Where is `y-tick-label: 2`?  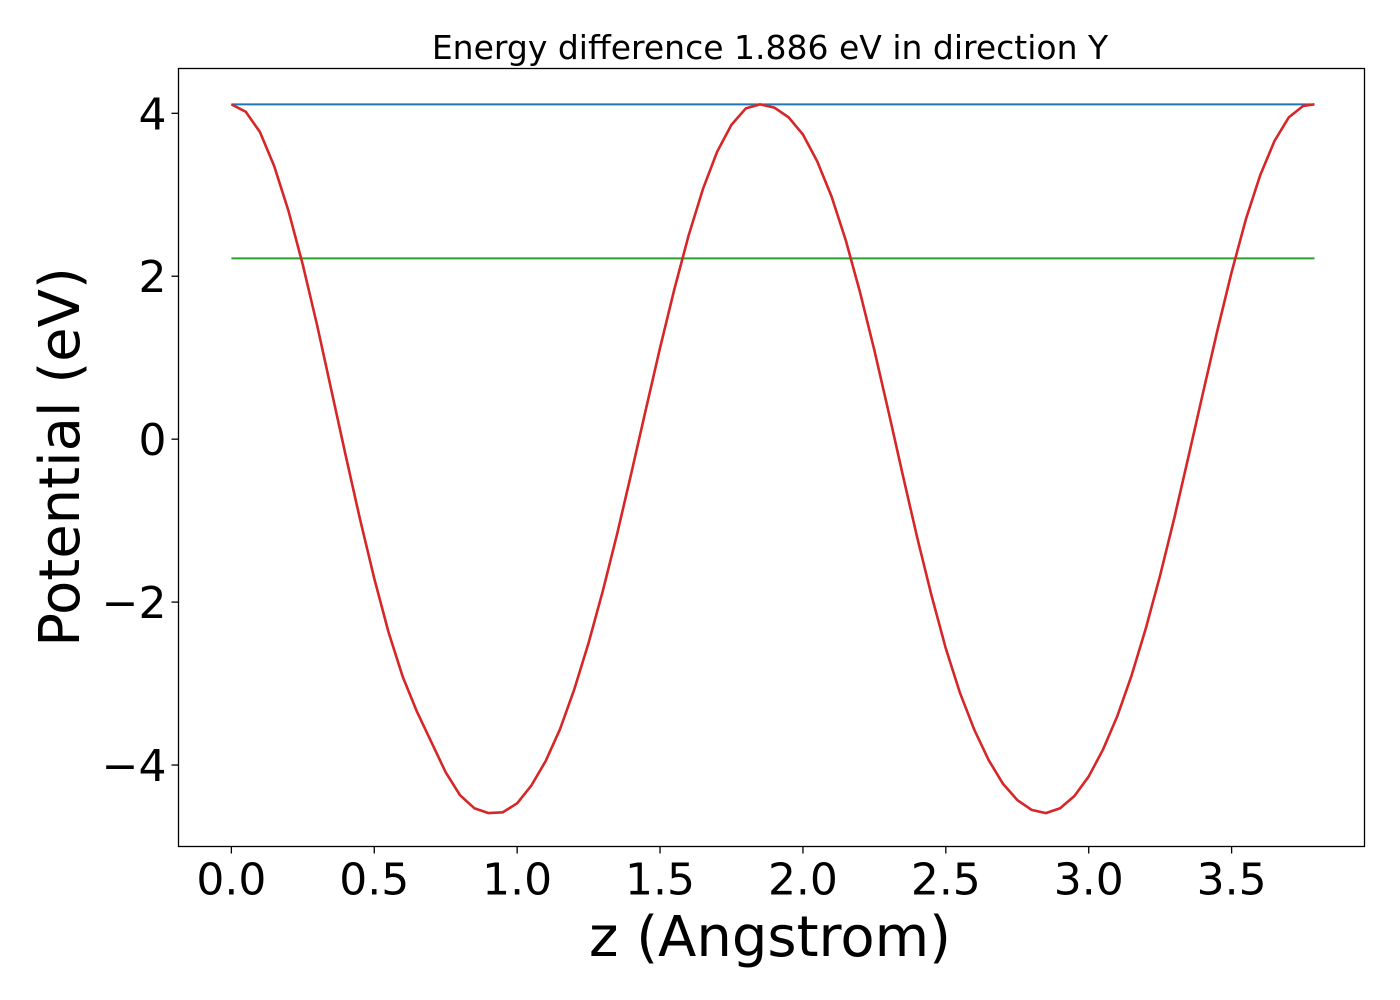 y-tick-label: 2 is located at coordinates (153, 277).